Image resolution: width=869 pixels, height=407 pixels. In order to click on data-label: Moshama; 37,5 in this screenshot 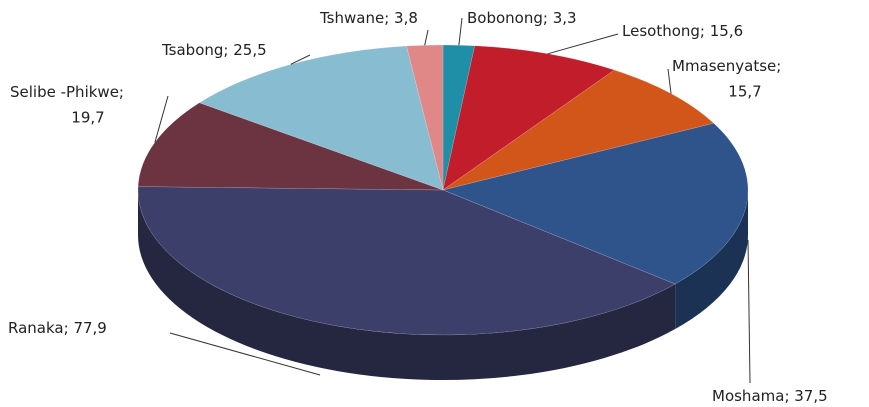, I will do `click(770, 396)`.